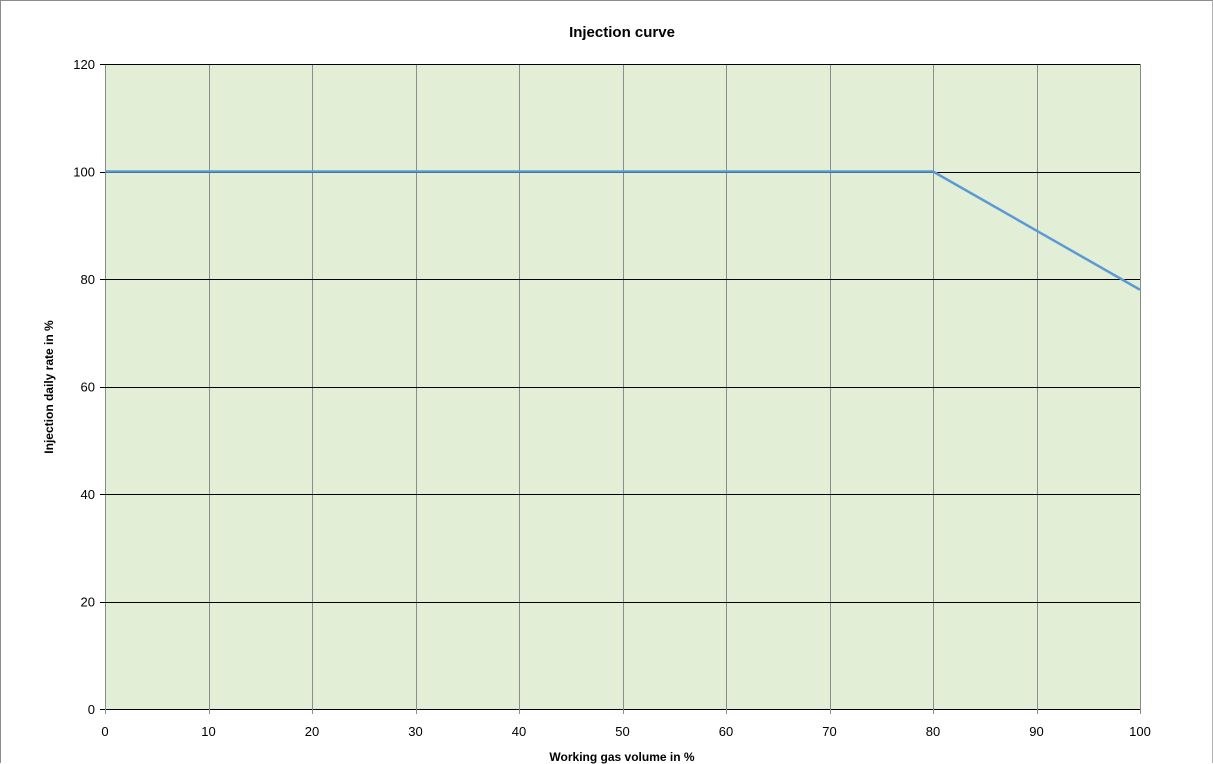 This screenshot has height=764, width=1213. I want to click on series-line, so click(623, 230).